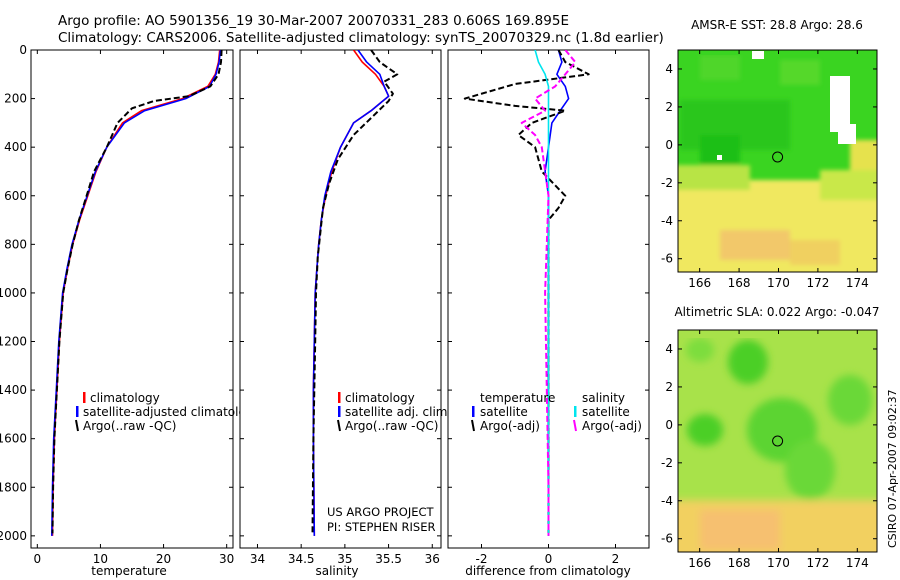  What do you see at coordinates (344, 559) in the screenshot?
I see `salinity-xtick-label: 35` at bounding box center [344, 559].